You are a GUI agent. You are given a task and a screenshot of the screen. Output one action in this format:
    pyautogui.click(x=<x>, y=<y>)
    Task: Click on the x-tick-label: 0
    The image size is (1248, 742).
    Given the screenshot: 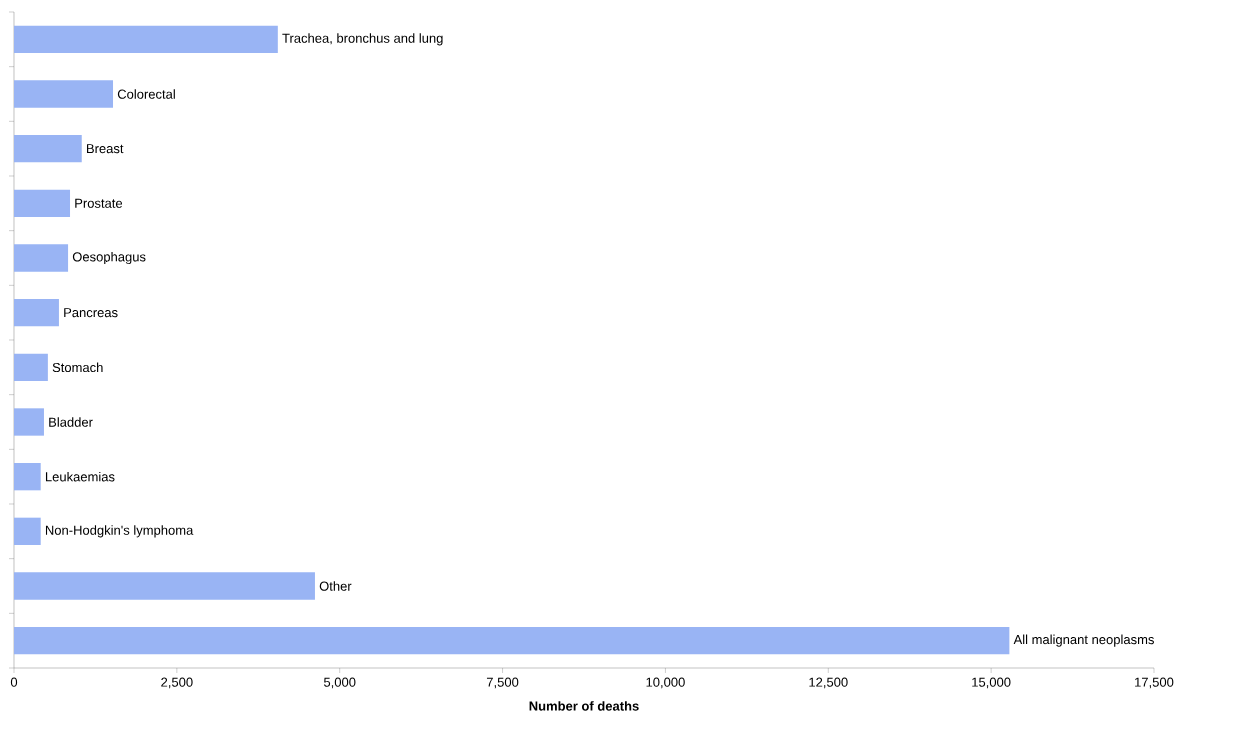 What is the action you would take?
    pyautogui.click(x=14, y=682)
    